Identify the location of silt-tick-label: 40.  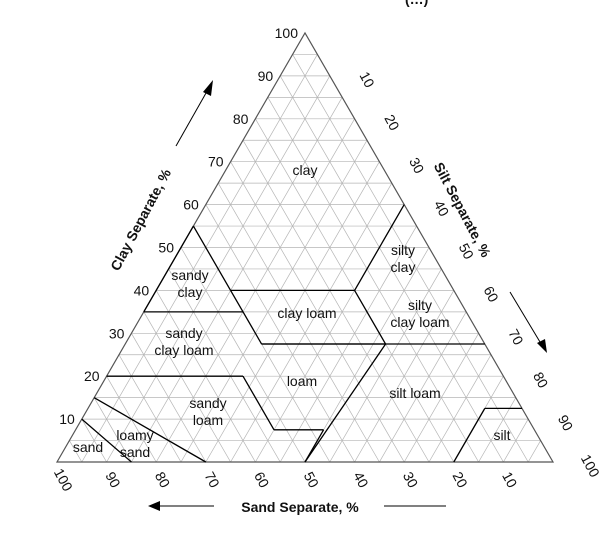
(442, 208).